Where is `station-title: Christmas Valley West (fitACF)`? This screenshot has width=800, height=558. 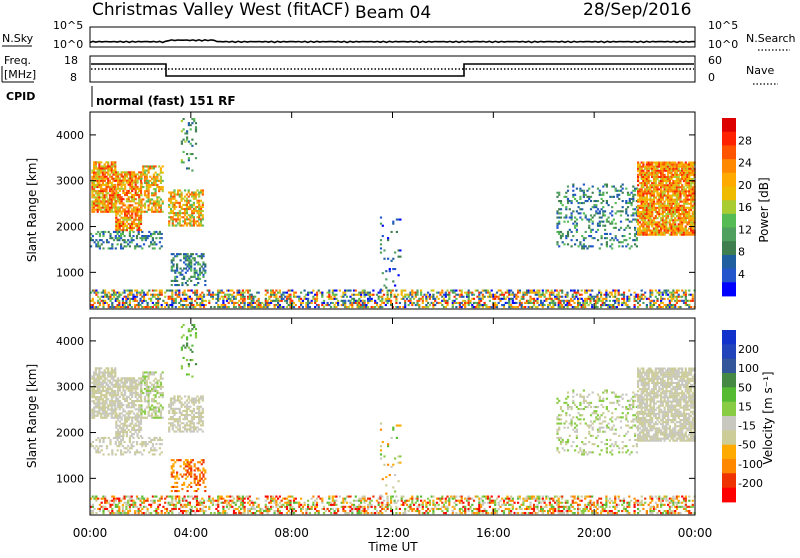
station-title: Christmas Valley West (fitACF) is located at coordinates (221, 10).